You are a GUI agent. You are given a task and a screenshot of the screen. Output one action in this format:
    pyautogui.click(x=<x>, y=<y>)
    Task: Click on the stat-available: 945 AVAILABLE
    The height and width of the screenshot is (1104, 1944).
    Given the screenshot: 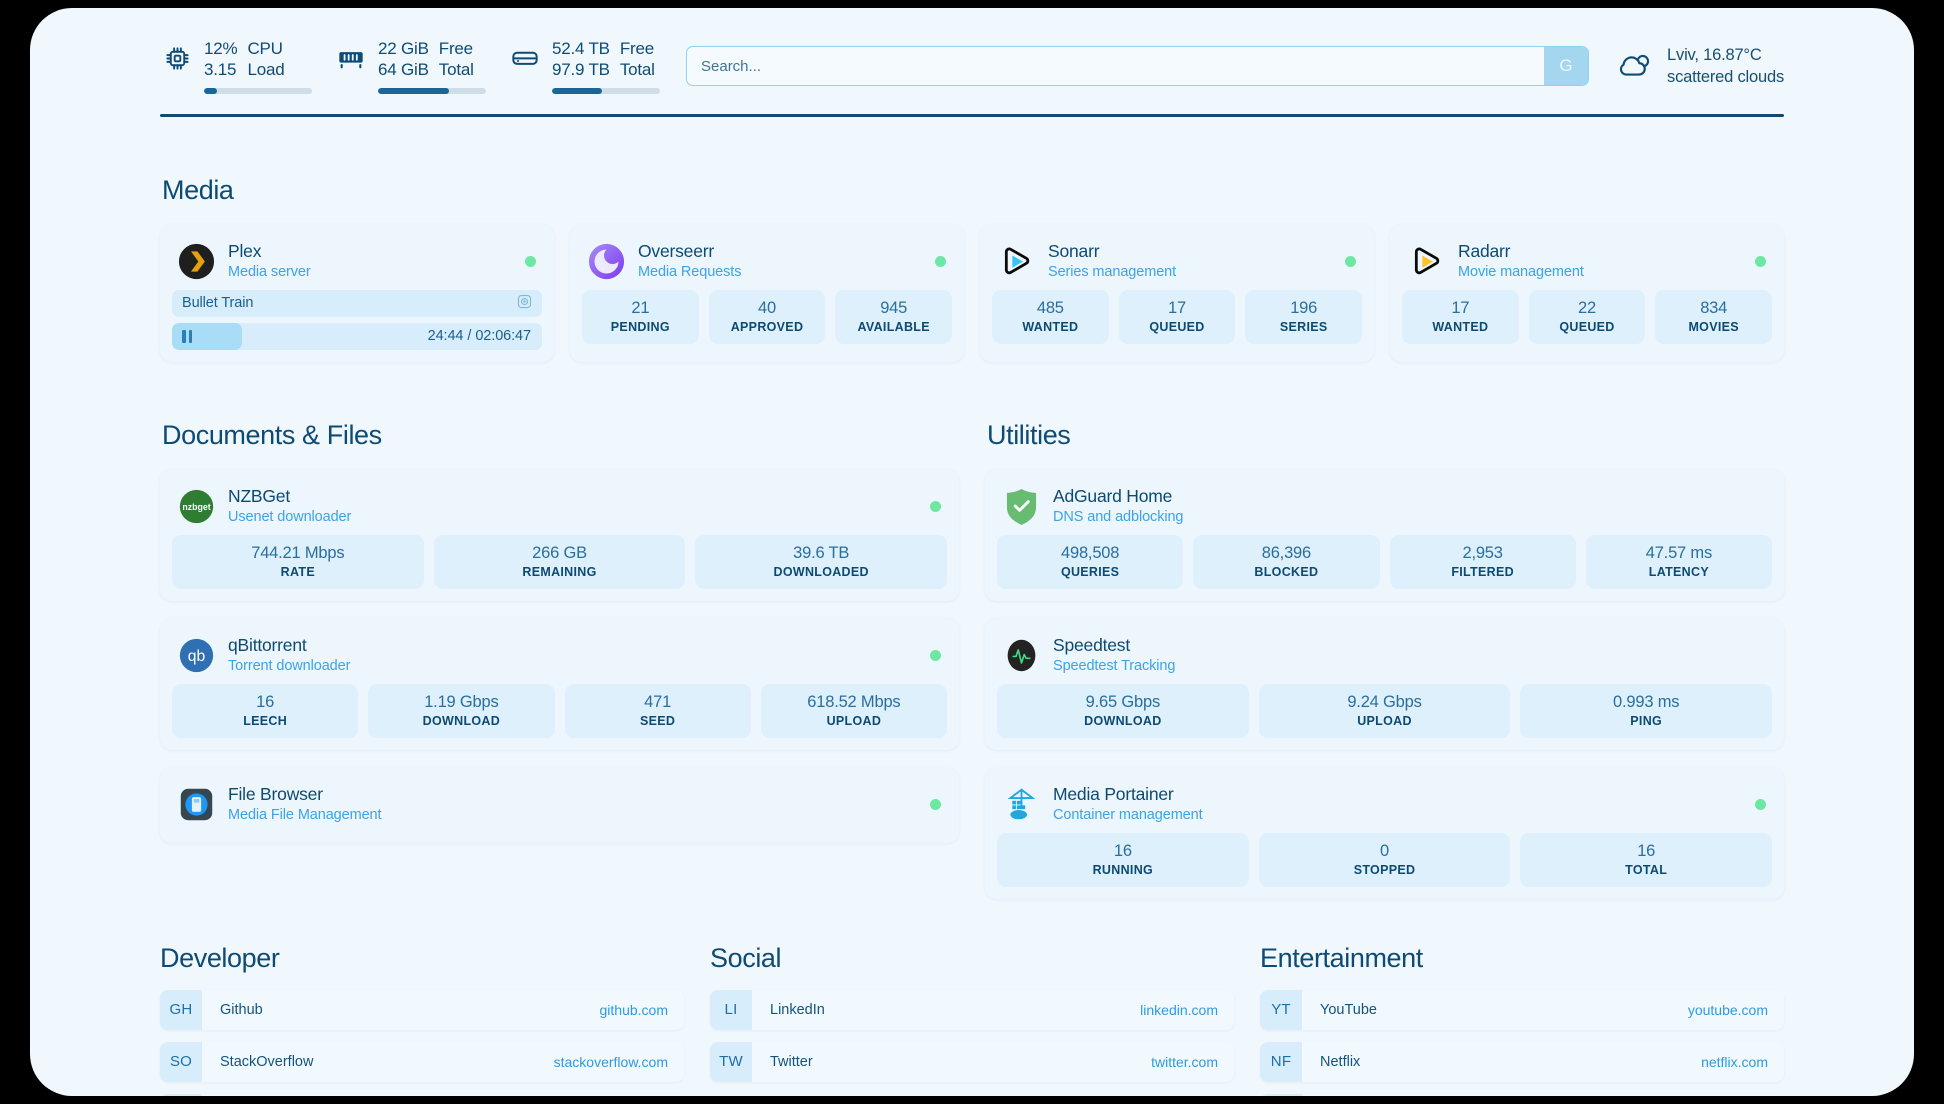 What is the action you would take?
    pyautogui.click(x=894, y=316)
    